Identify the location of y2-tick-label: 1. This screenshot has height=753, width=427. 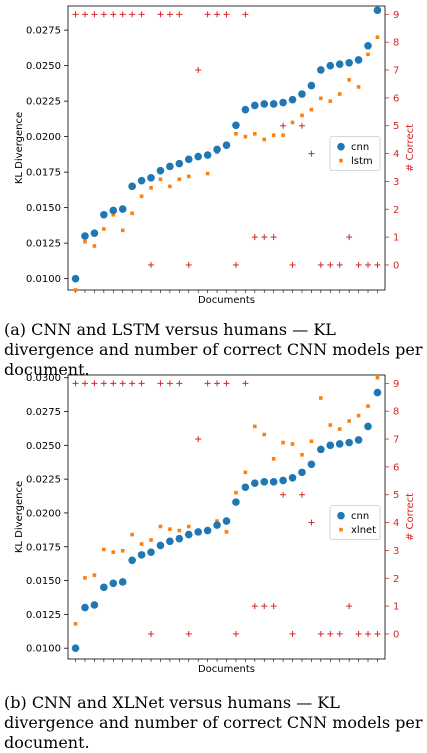
(396, 238).